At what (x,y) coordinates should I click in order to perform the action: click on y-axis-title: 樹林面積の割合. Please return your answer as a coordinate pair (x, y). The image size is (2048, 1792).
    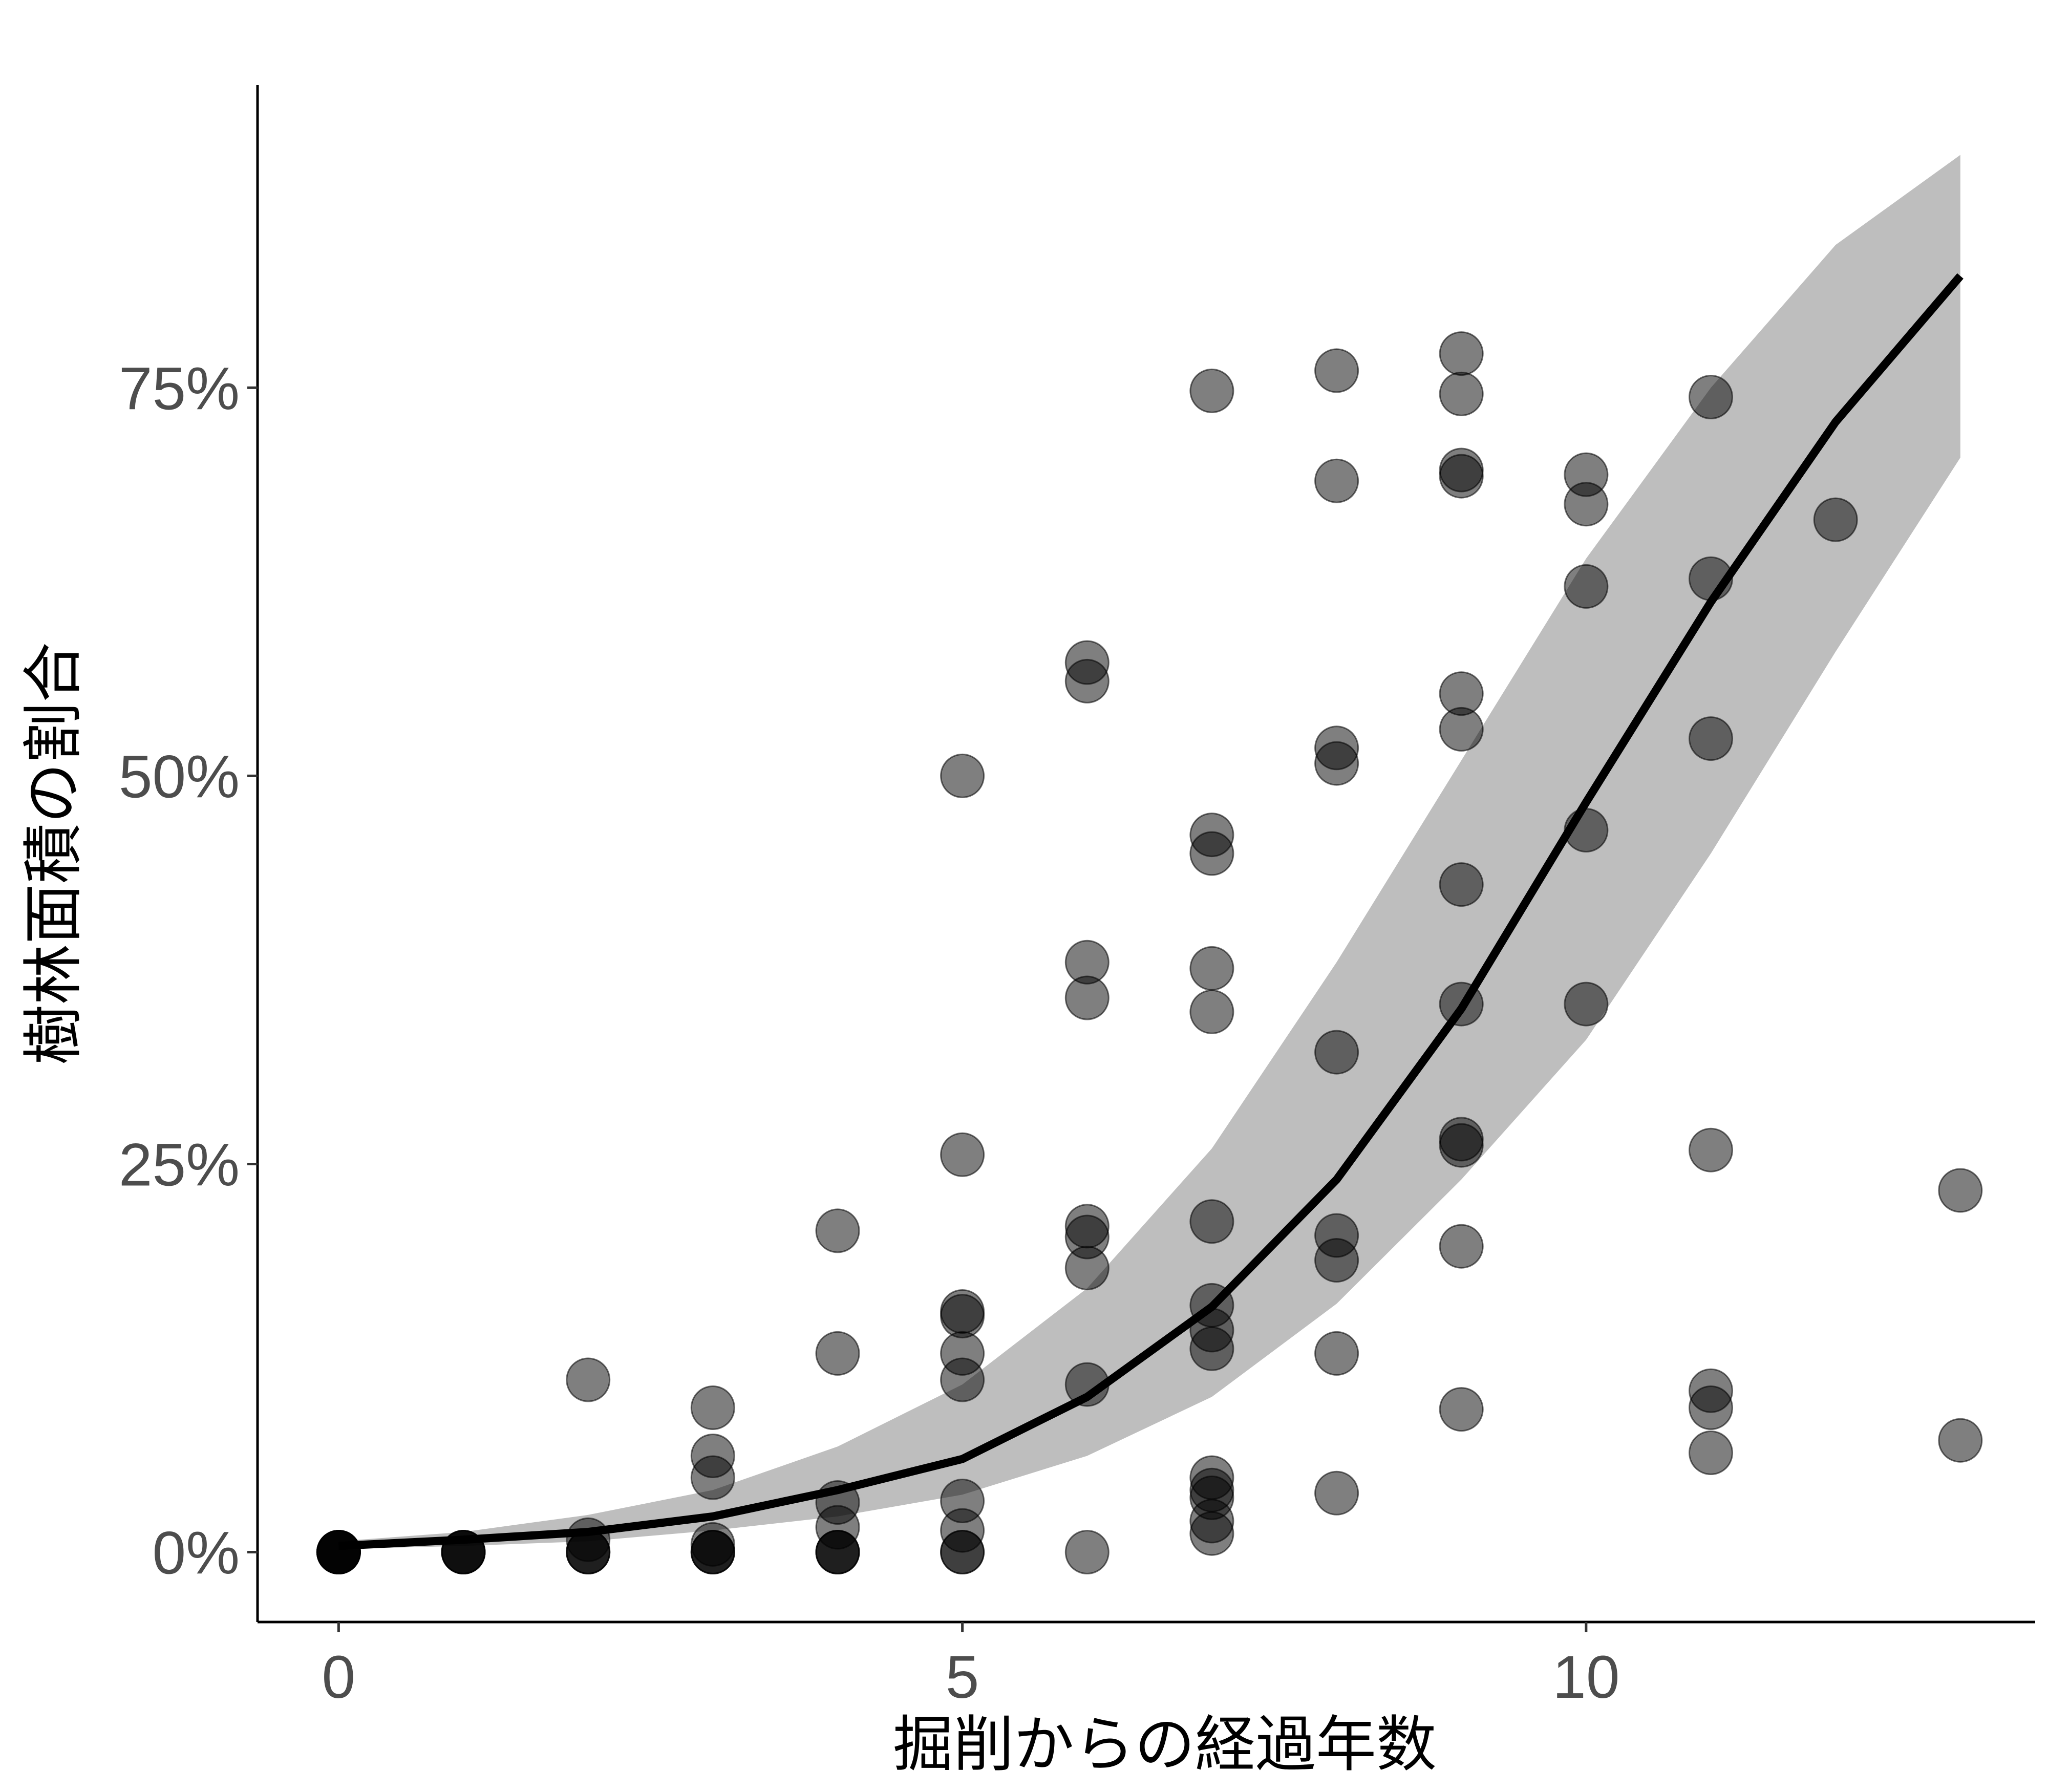
    Looking at the image, I should click on (53, 853).